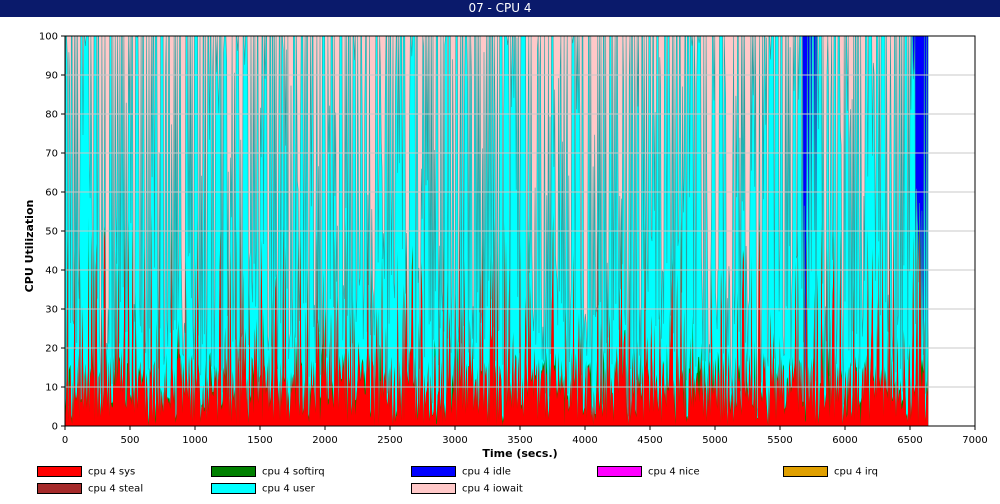  What do you see at coordinates (674, 472) in the screenshot?
I see `legend-label: cpu 4 nice` at bounding box center [674, 472].